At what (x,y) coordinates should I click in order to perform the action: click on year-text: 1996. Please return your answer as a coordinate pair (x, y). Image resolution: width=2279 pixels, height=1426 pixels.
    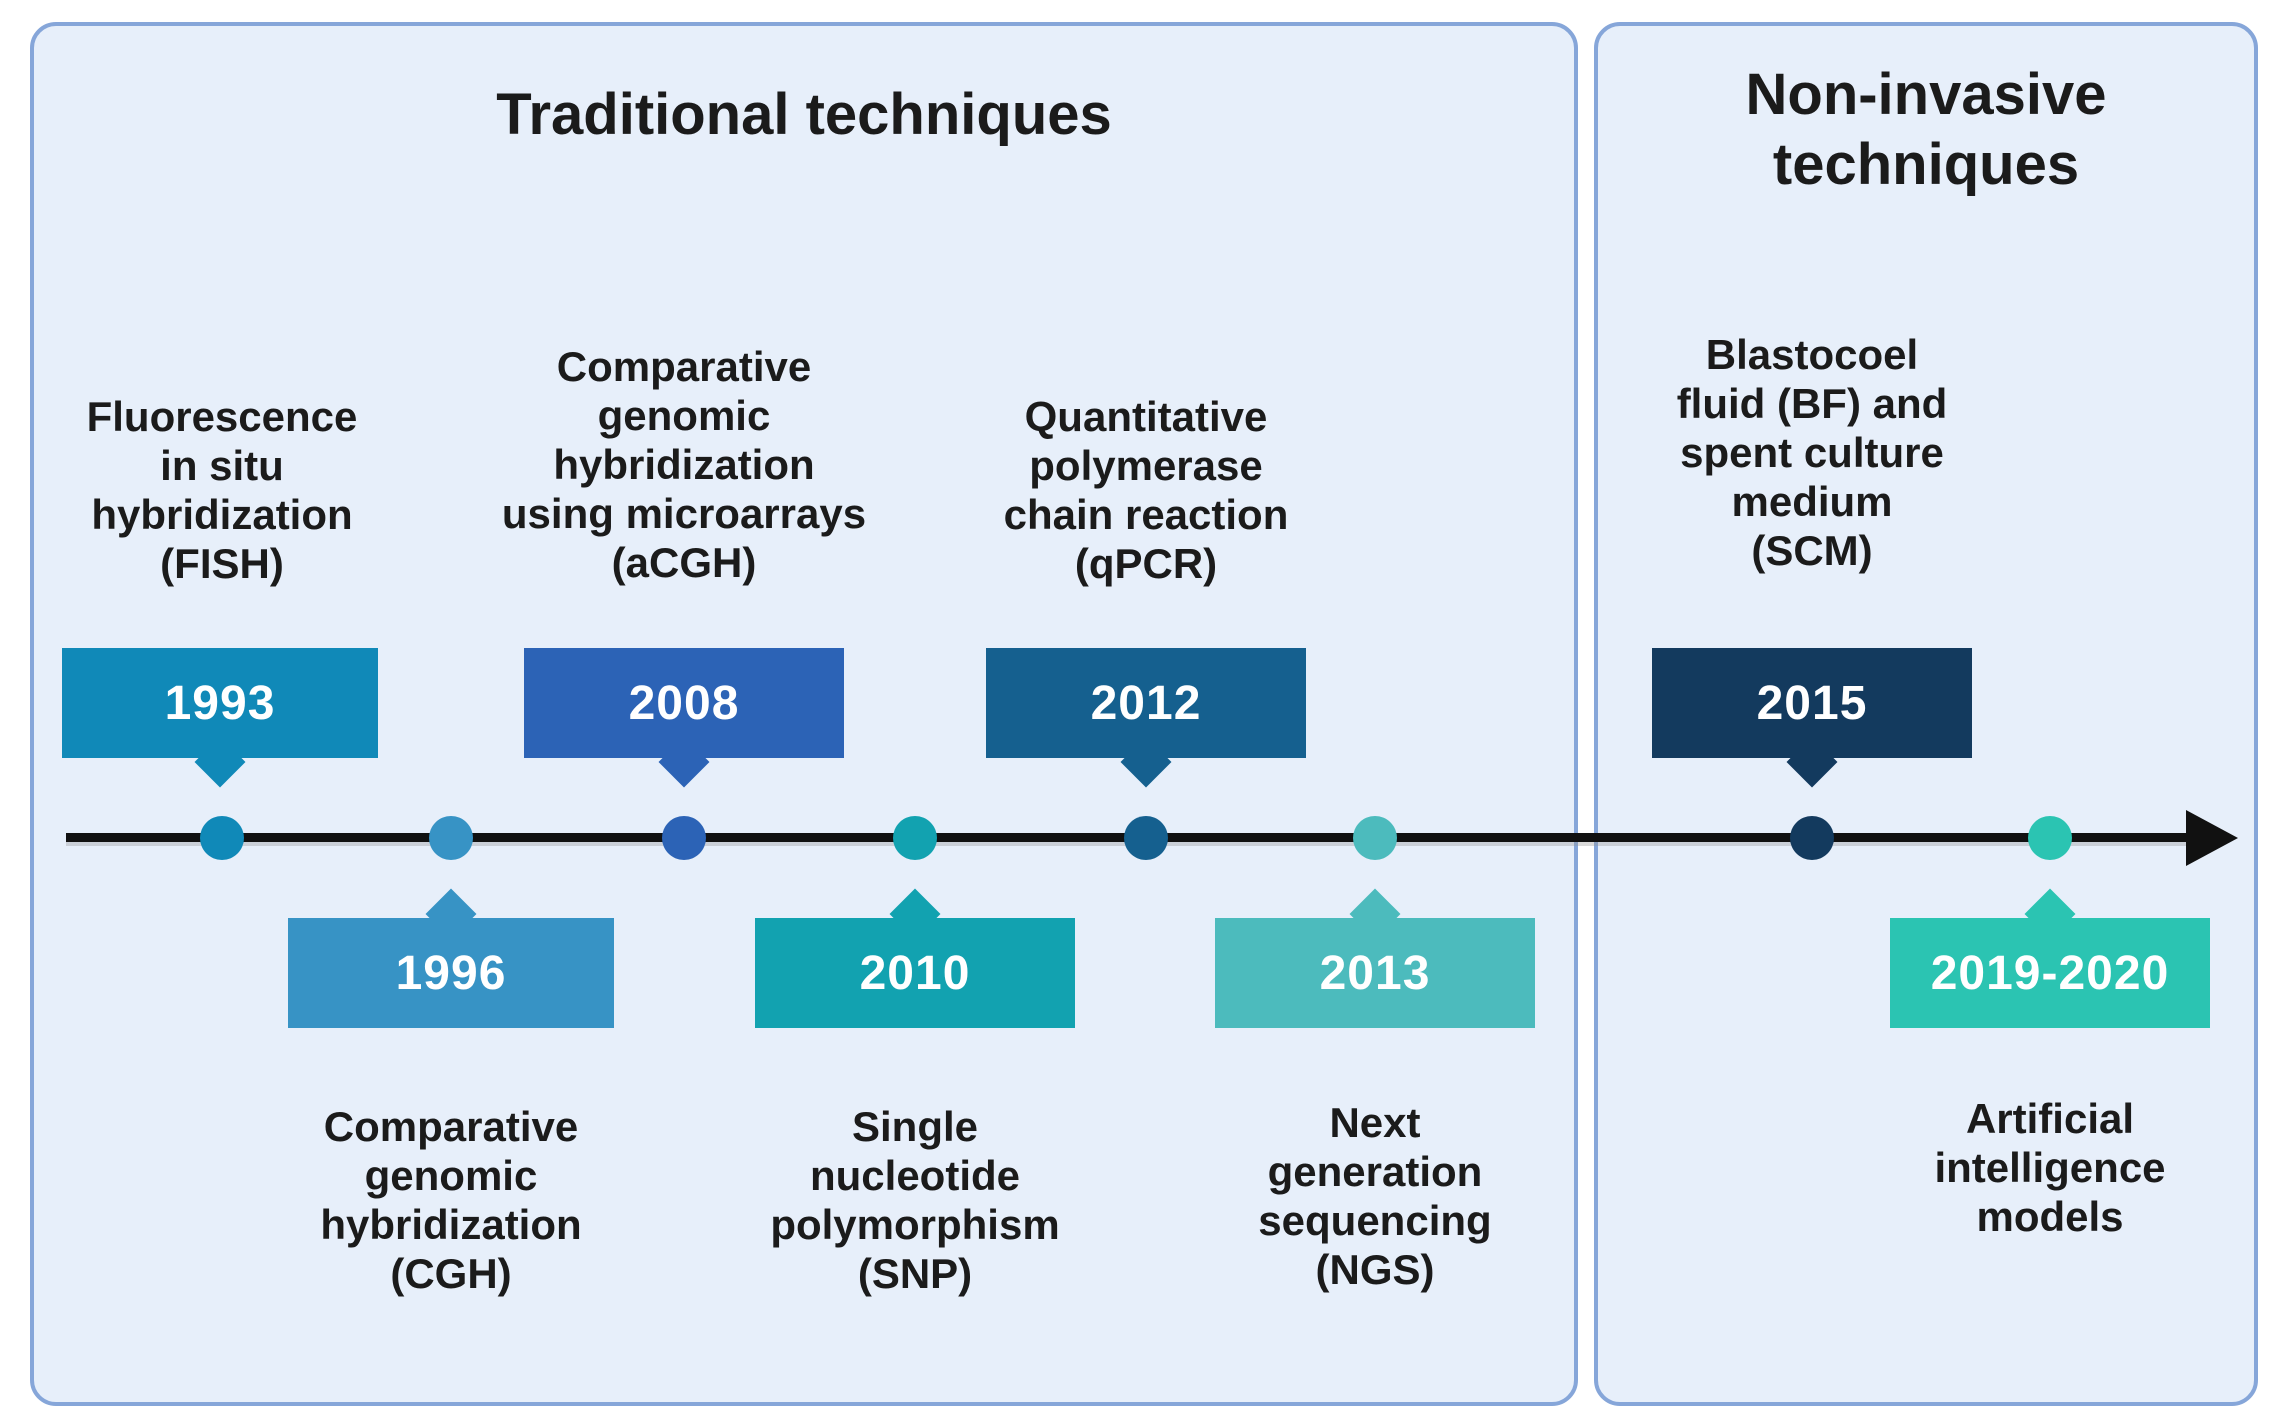
    Looking at the image, I should click on (451, 973).